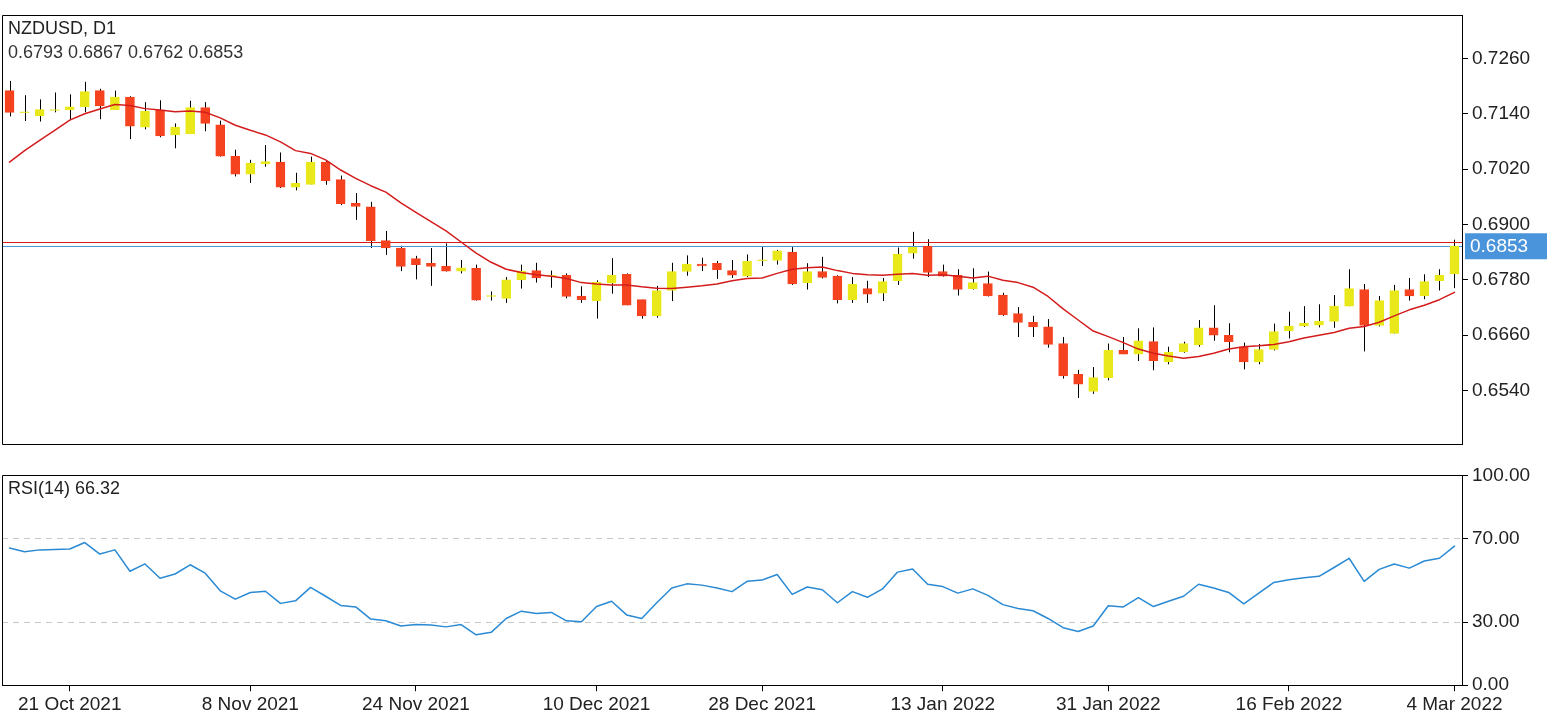 Image resolution: width=1567 pixels, height=720 pixels. Describe the element at coordinates (1490, 684) in the screenshot. I see `y-tick-label: 0.00` at that location.